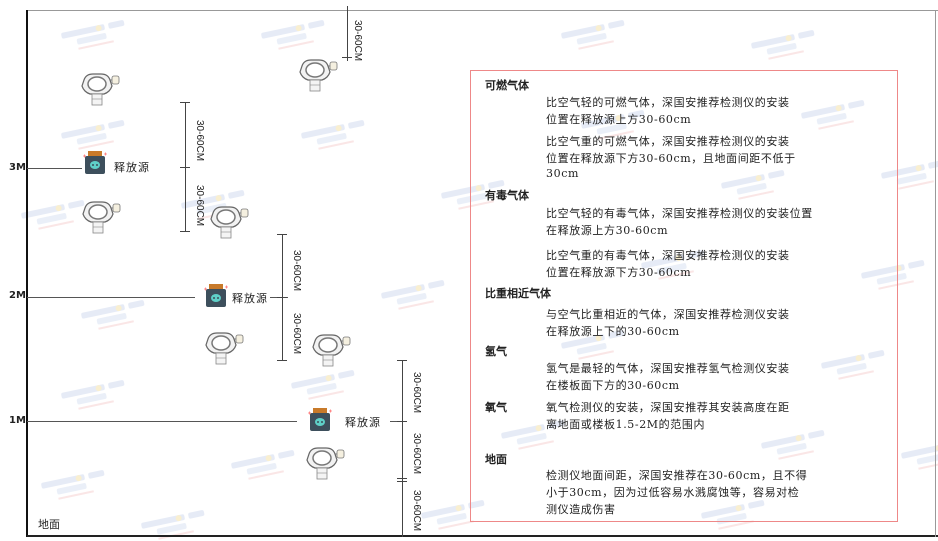 This screenshot has height=541, width=938. What do you see at coordinates (496, 459) in the screenshot?
I see `section-title: 地面` at bounding box center [496, 459].